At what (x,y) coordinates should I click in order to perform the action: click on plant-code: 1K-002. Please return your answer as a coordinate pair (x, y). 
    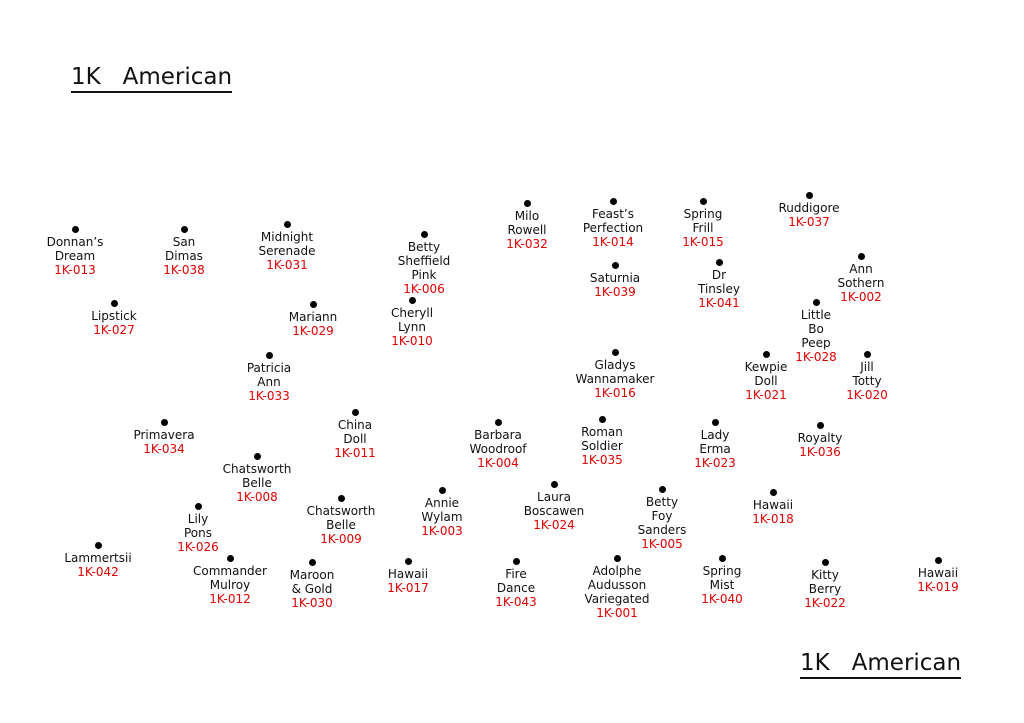
    Looking at the image, I should click on (861, 297).